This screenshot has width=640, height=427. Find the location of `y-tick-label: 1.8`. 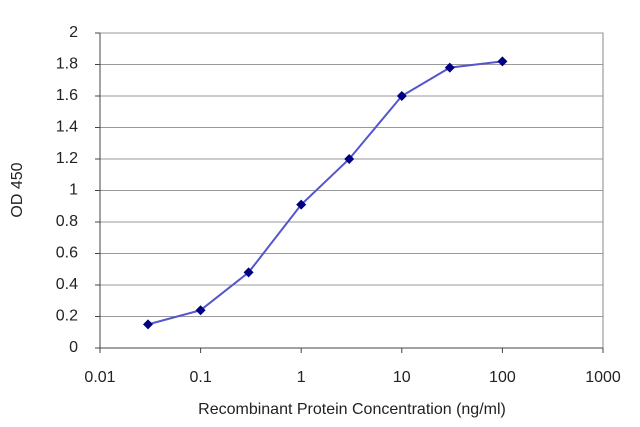

y-tick-label: 1.8 is located at coordinates (67, 64).